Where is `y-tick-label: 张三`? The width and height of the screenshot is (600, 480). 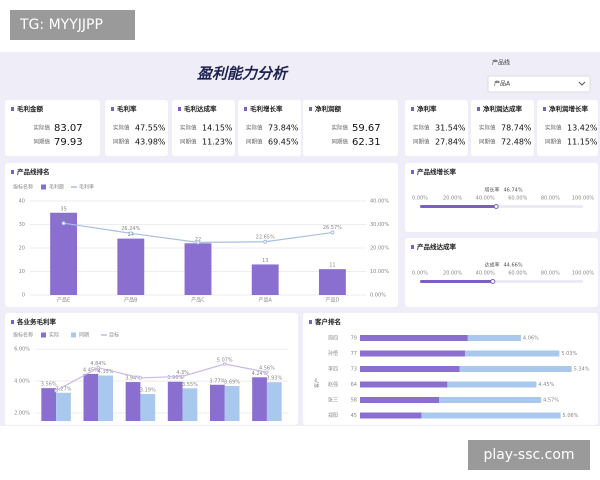
y-tick-label: 张三 is located at coordinates (333, 400).